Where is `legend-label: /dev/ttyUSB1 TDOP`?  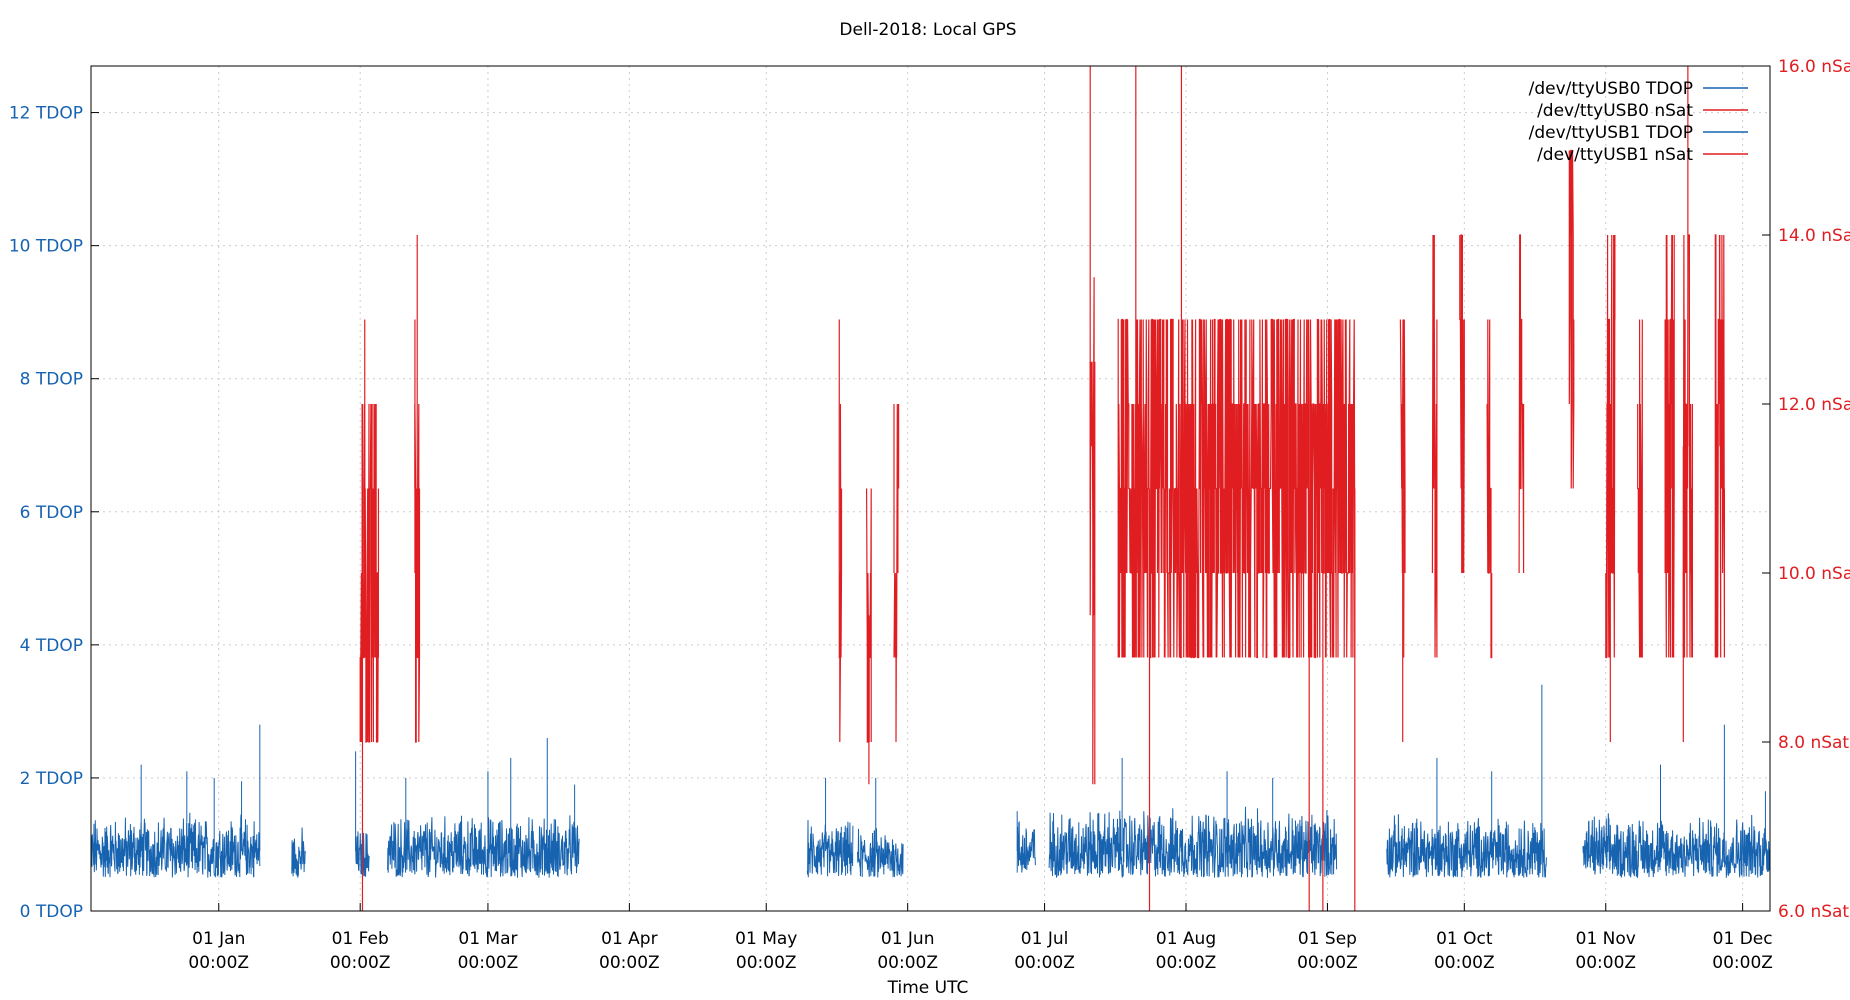 legend-label: /dev/ttyUSB1 TDOP is located at coordinates (1611, 133).